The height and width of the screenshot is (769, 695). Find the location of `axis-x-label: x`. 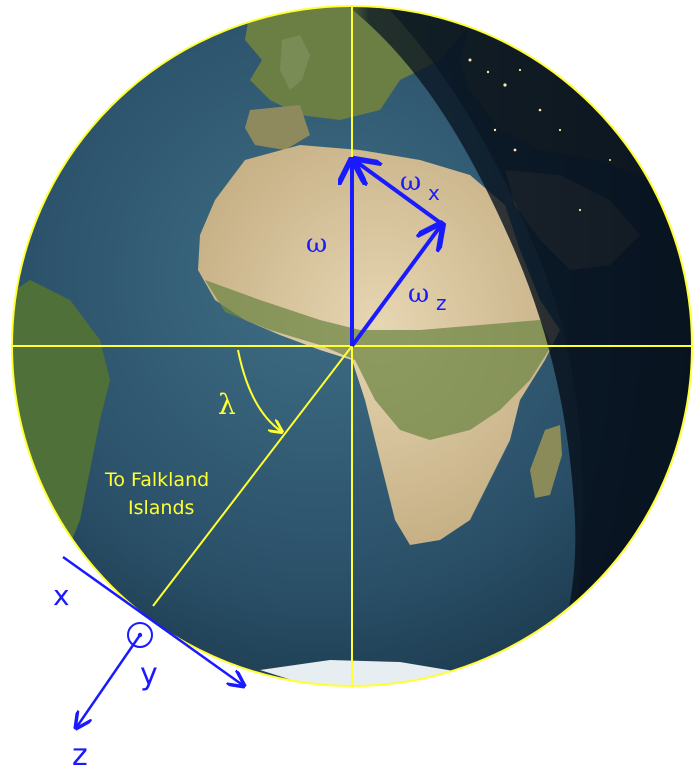

axis-x-label: x is located at coordinates (61, 595).